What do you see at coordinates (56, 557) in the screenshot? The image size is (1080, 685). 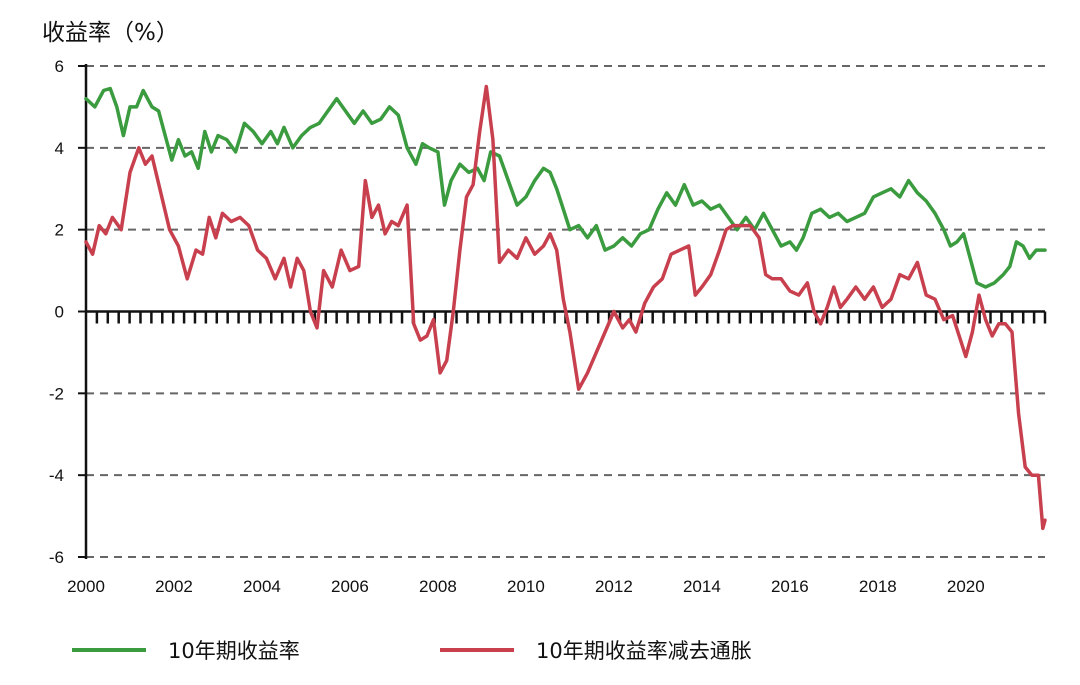 I see `y-tick-label: -6` at bounding box center [56, 557].